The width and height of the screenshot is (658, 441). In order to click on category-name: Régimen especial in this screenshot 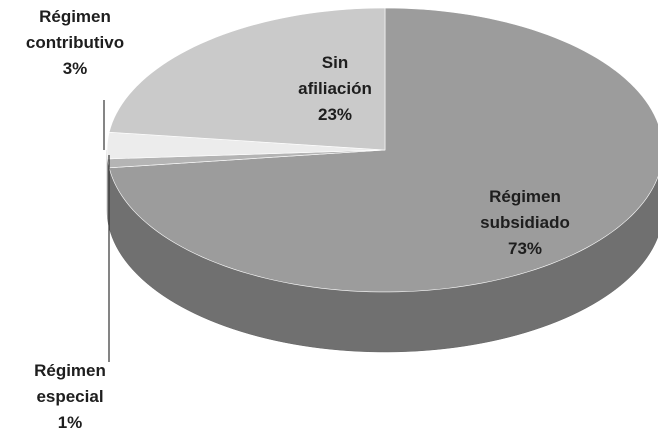, I will do `click(70, 383)`.